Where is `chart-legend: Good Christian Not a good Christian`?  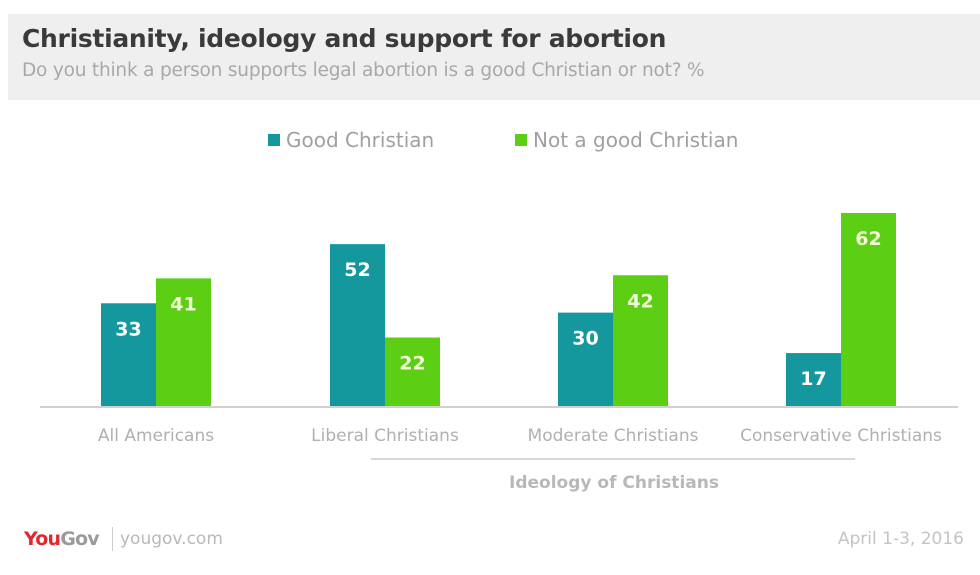 chart-legend: Good Christian Not a good Christian is located at coordinates (490, 143).